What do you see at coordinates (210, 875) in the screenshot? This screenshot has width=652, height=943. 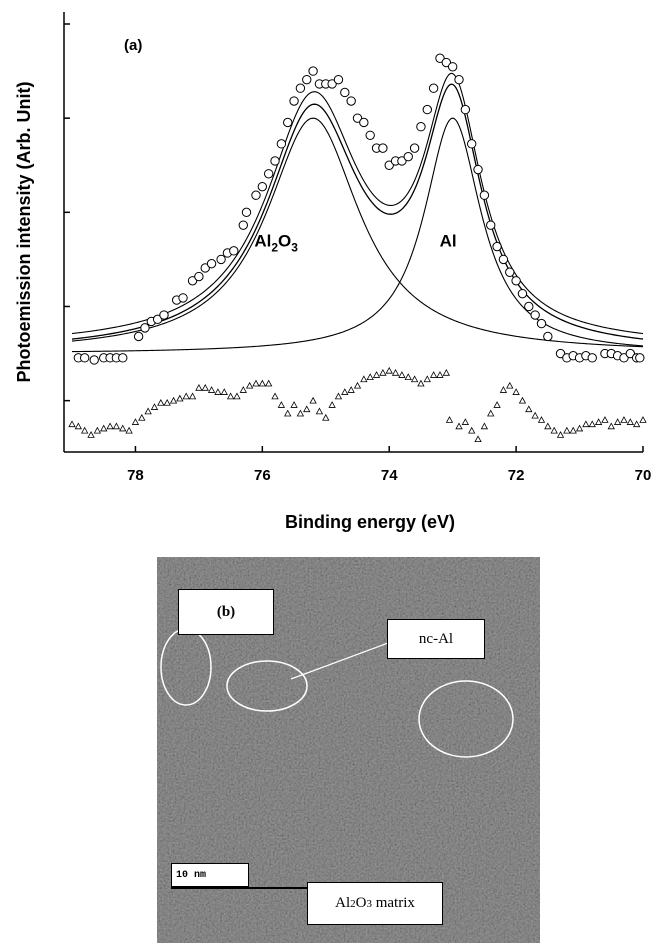 I see `scale-bar-label: 10 nm` at bounding box center [210, 875].